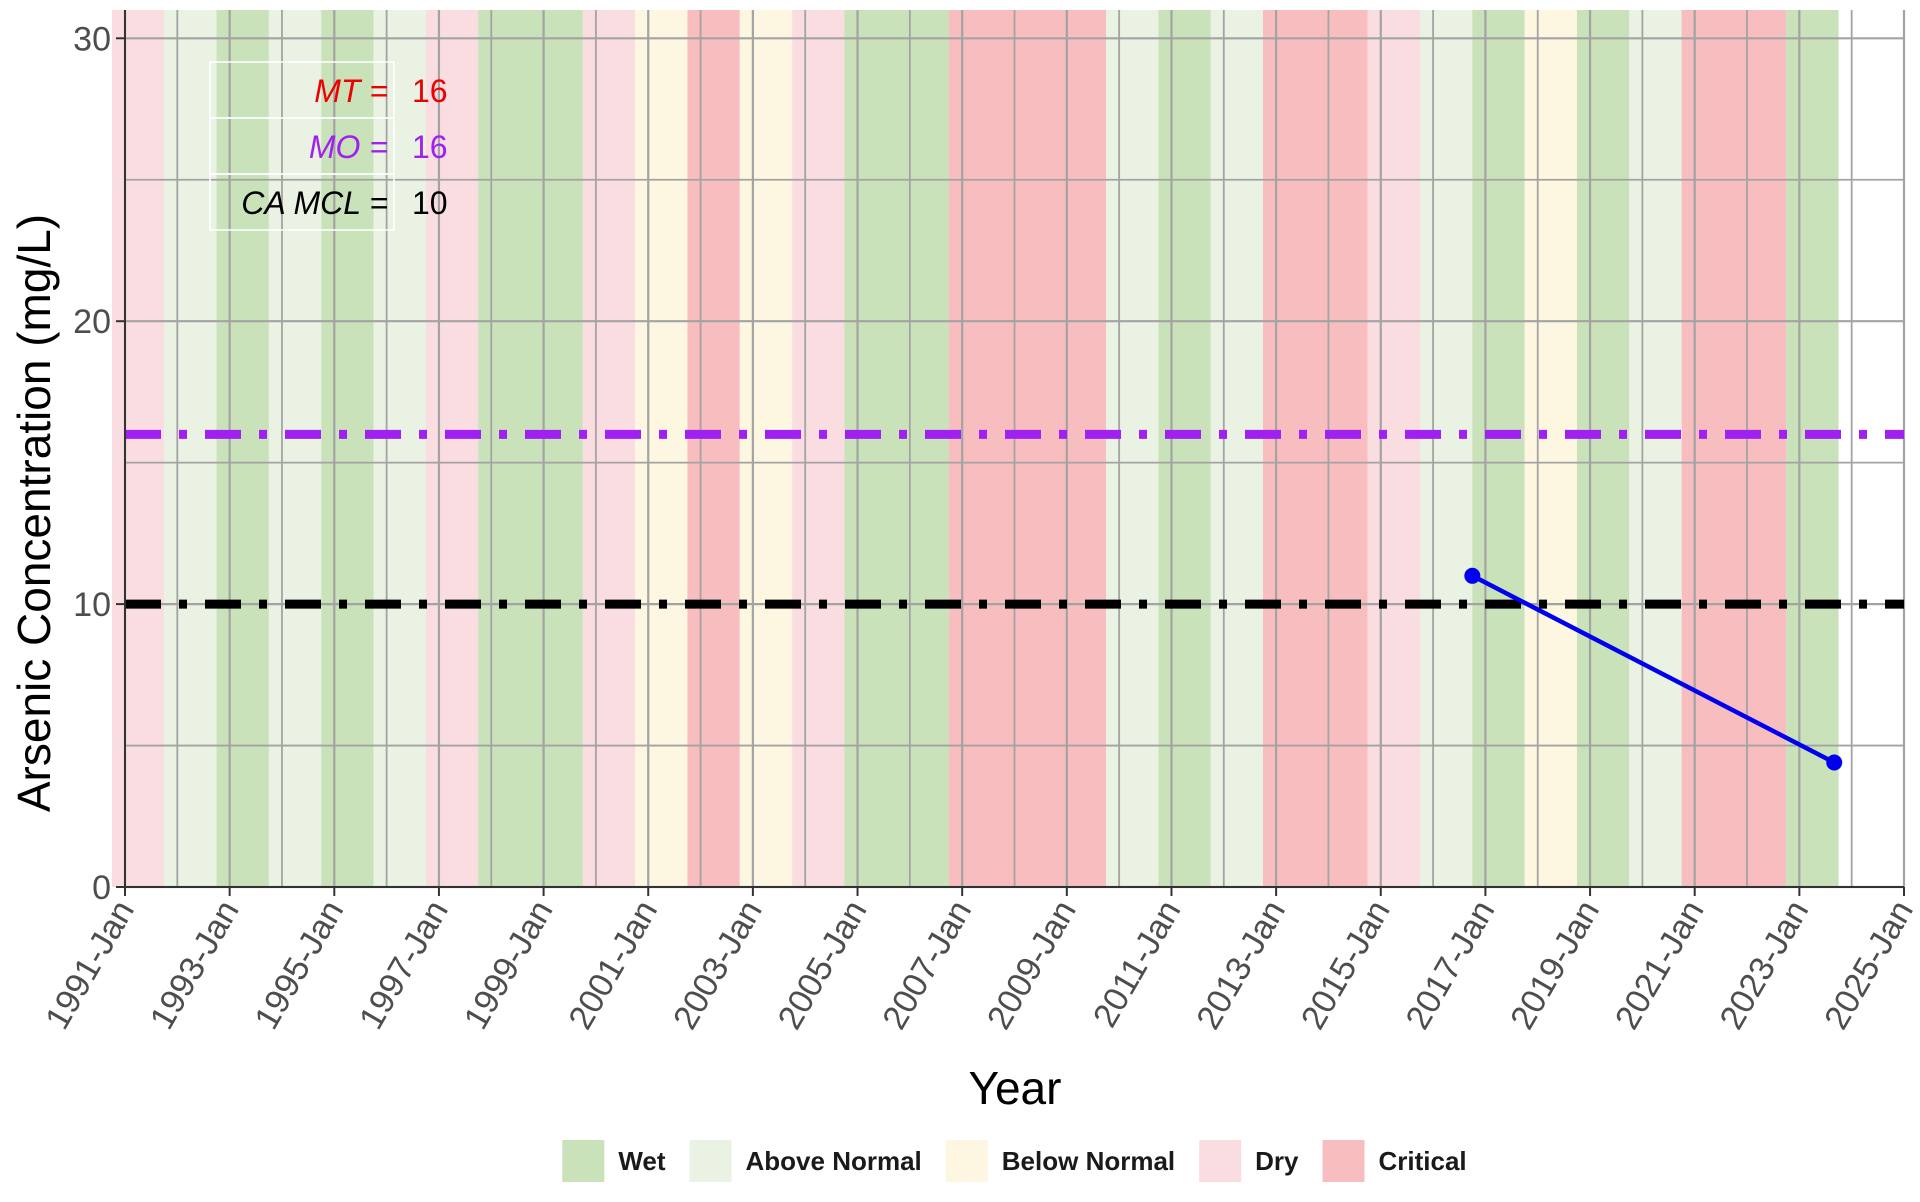  I want to click on y-tick-label: 20, so click(92, 322).